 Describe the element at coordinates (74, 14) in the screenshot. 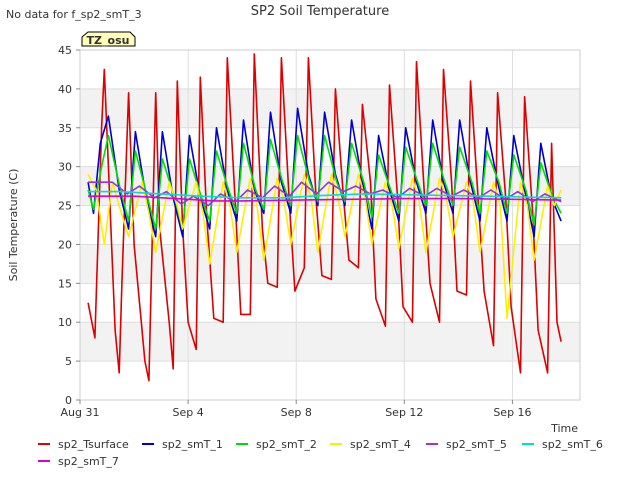

I see `no-data-note: No data for f_sp2_smT_3` at that location.